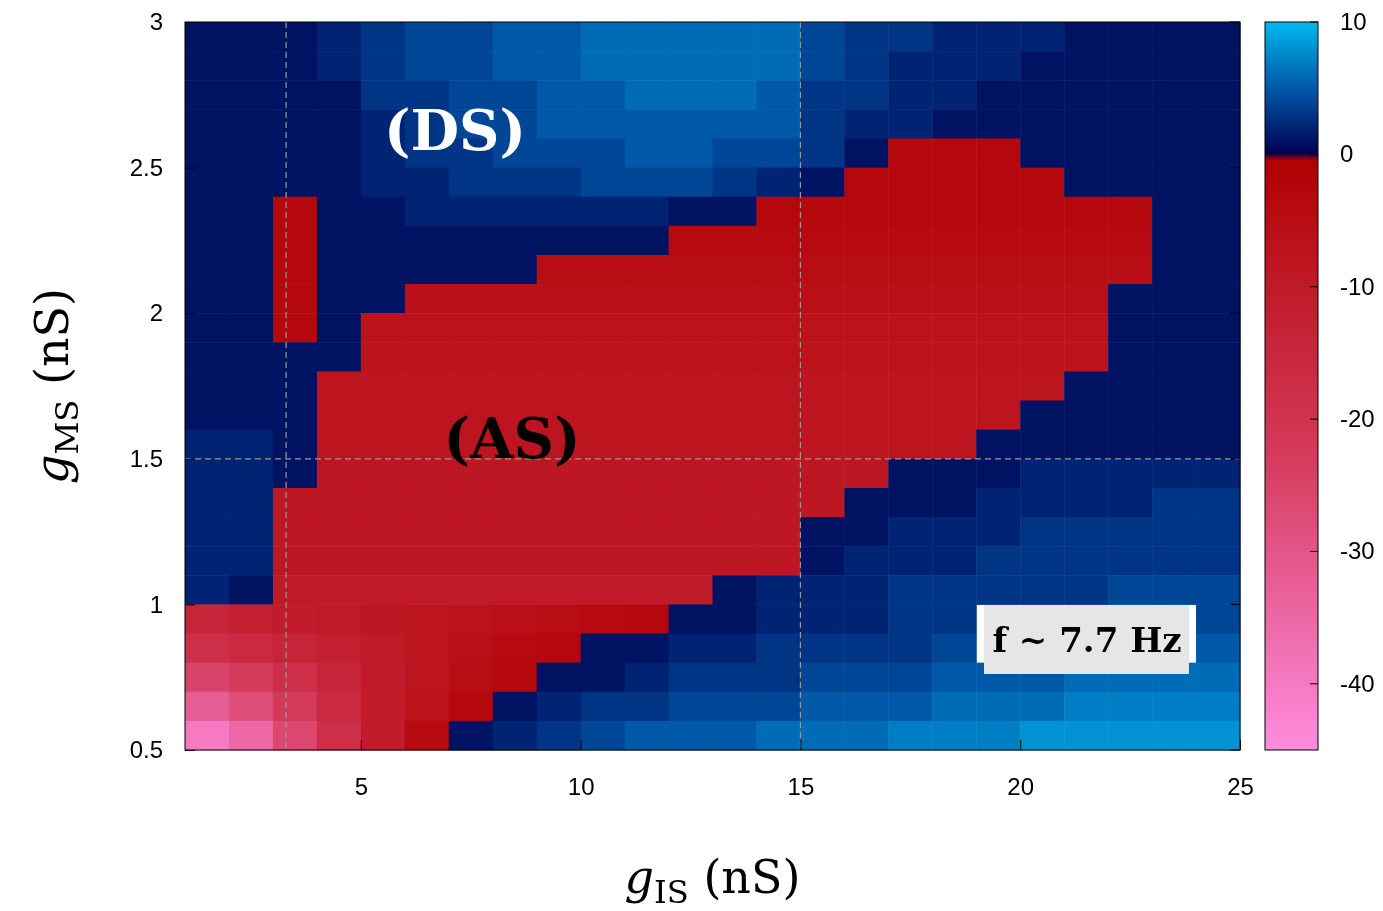 This screenshot has height=911, width=1383. What do you see at coordinates (1021, 787) in the screenshot?
I see `x-tick-label: 20` at bounding box center [1021, 787].